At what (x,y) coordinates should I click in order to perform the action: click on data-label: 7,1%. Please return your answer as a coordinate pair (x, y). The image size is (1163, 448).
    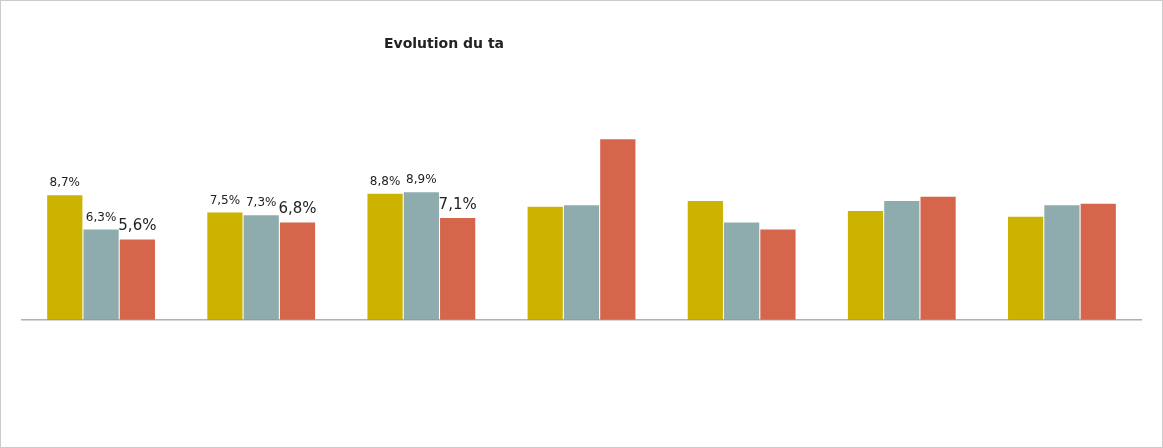
    Looking at the image, I should click on (457, 203).